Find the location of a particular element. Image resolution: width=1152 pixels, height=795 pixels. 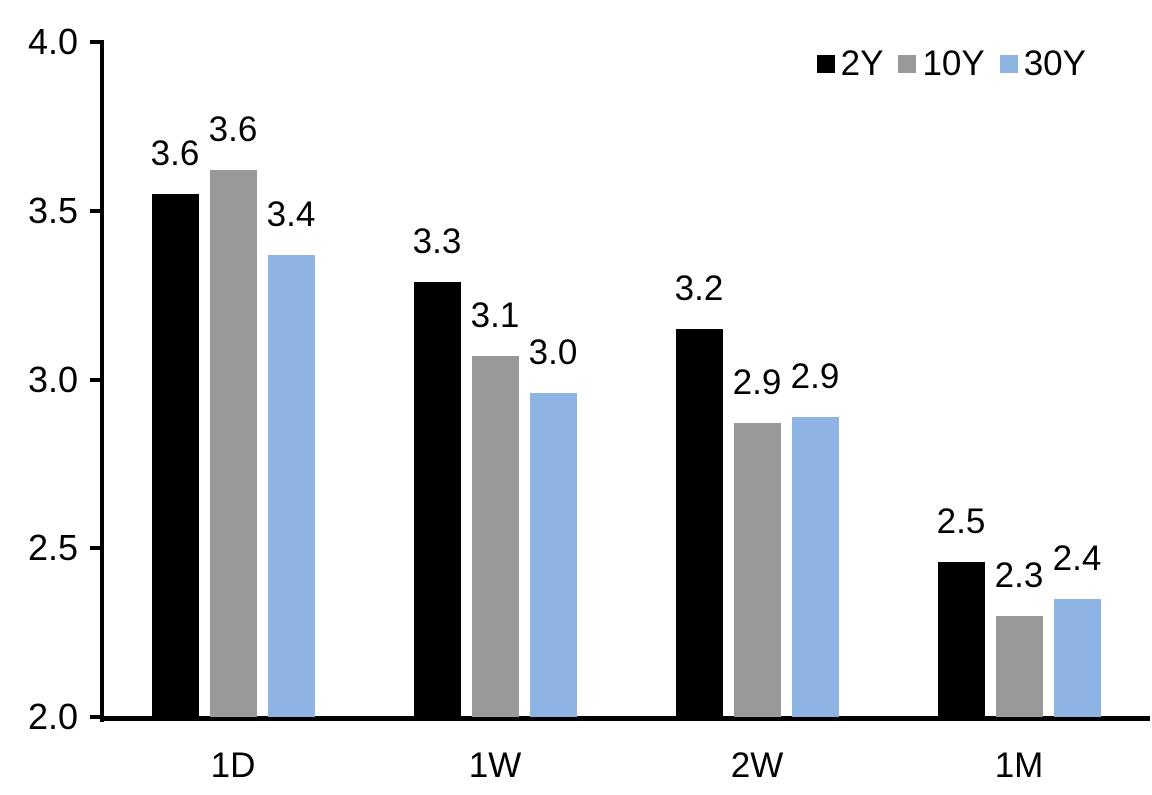

bar-value-label-10y-1w: 3.1 is located at coordinates (495, 315).